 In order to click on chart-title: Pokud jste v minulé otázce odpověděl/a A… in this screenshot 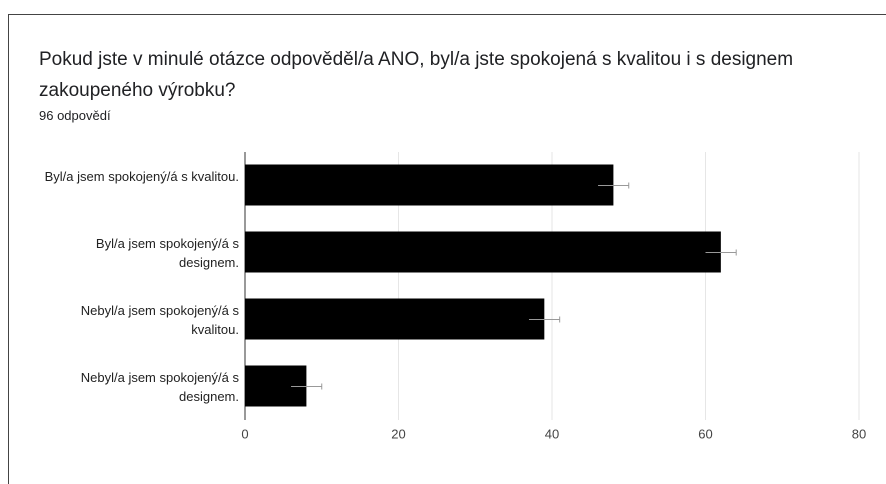, I will do `click(416, 75)`.